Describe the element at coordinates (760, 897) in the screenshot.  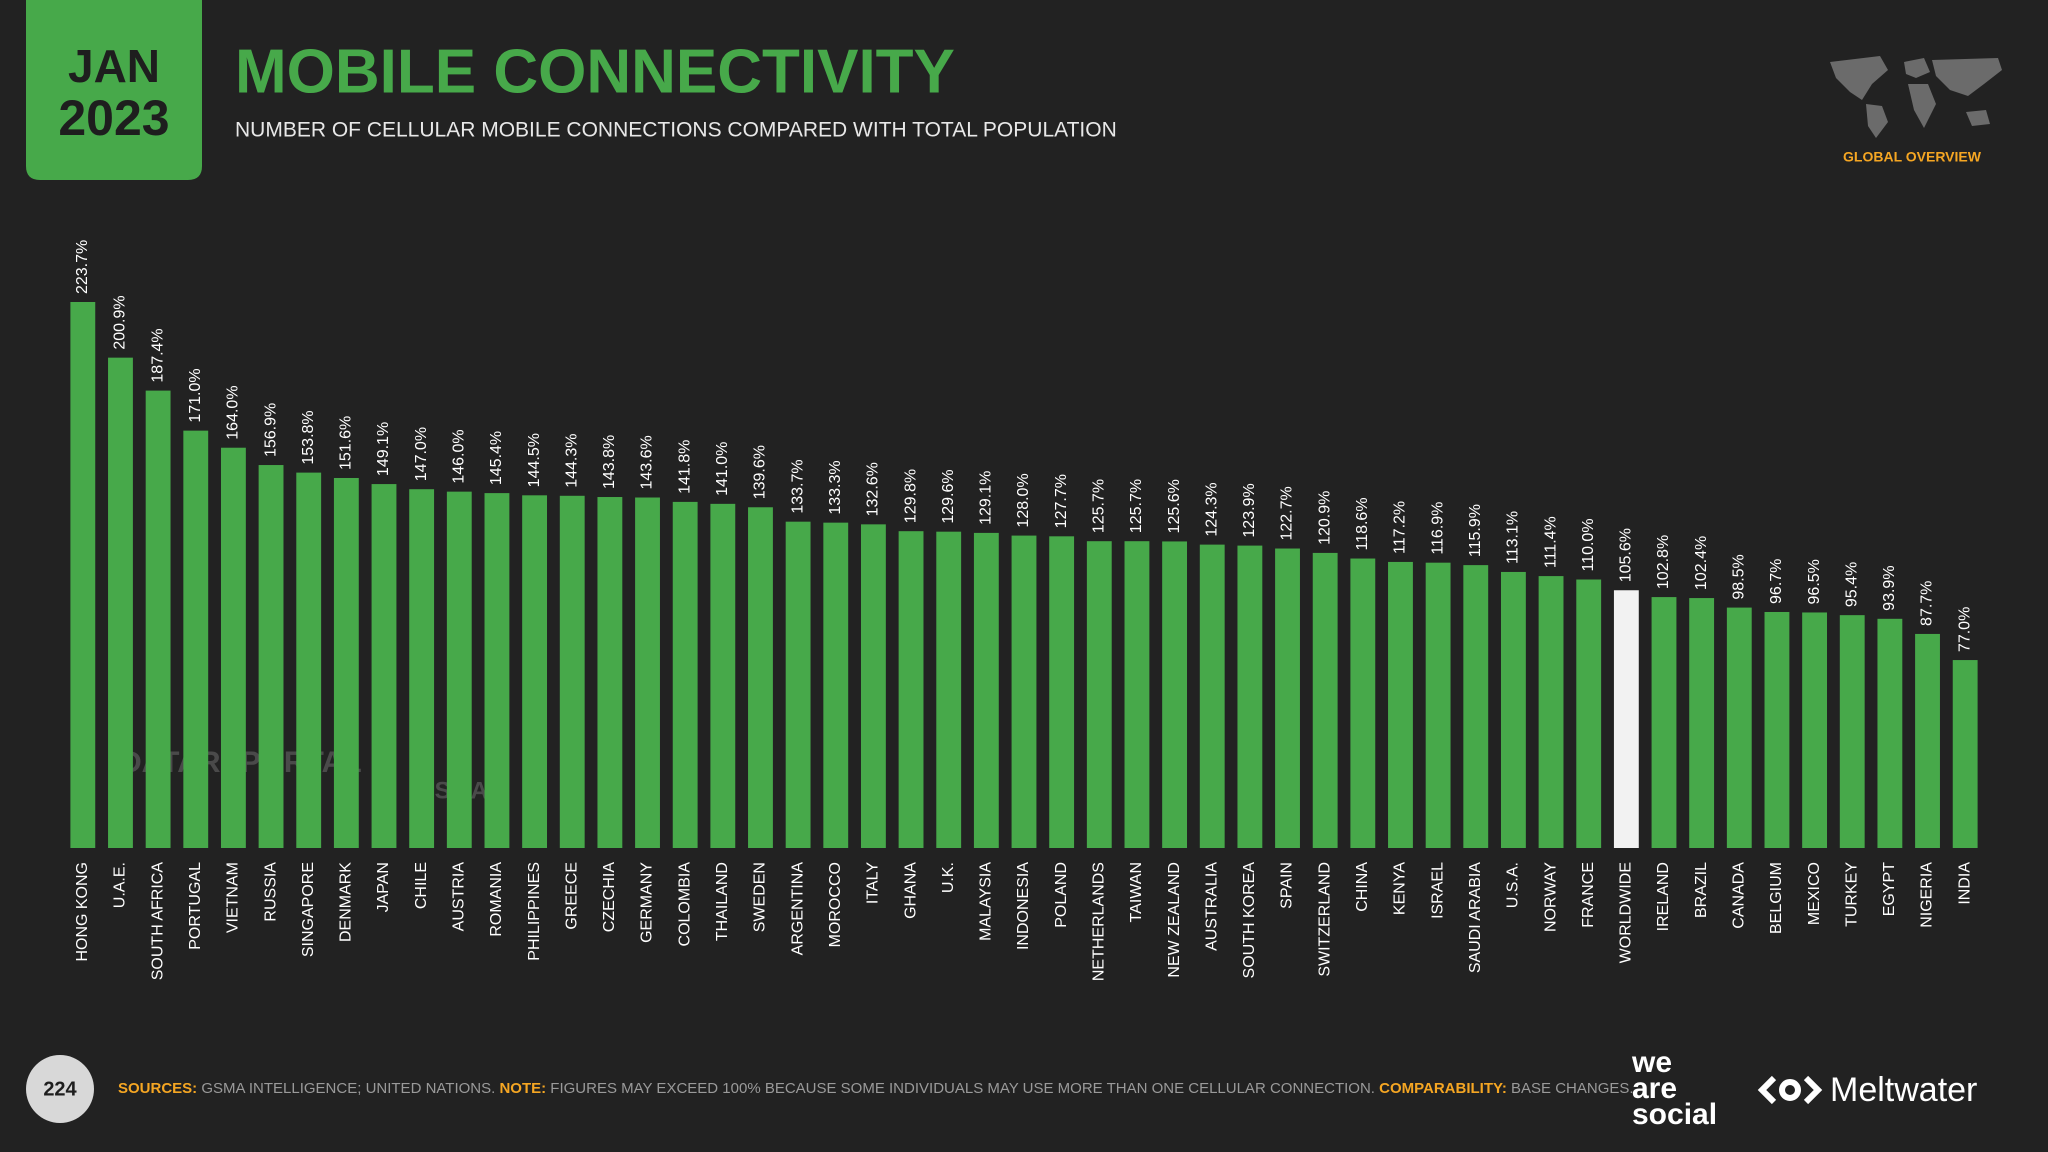
I see `x-tick-label: SWEDEN` at that location.